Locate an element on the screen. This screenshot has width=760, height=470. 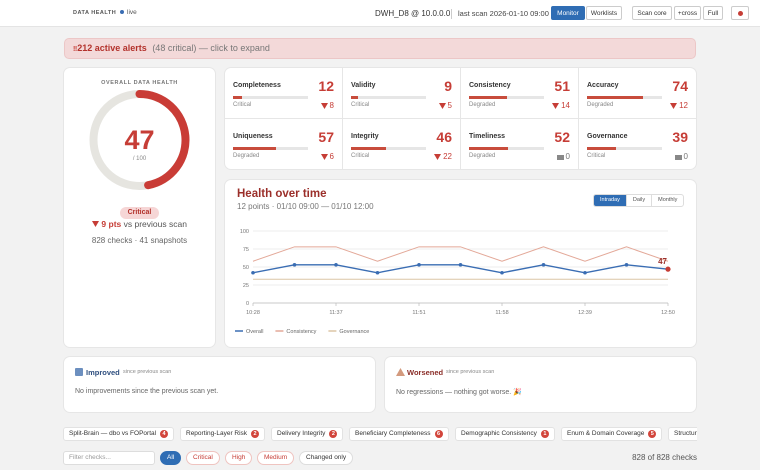
metric-name: Consistency is located at coordinates (490, 85).